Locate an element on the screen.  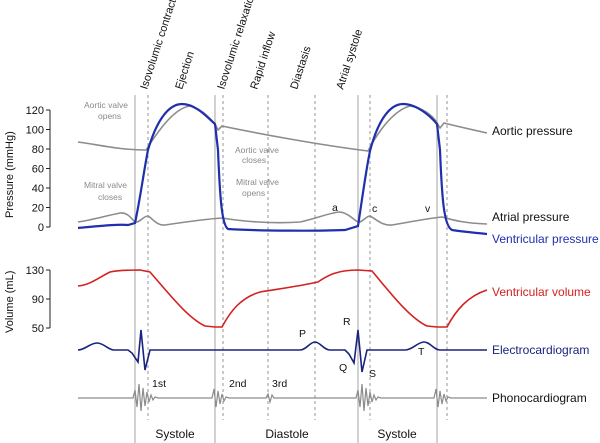
aortic-opens-line2: opens is located at coordinates (109, 116).